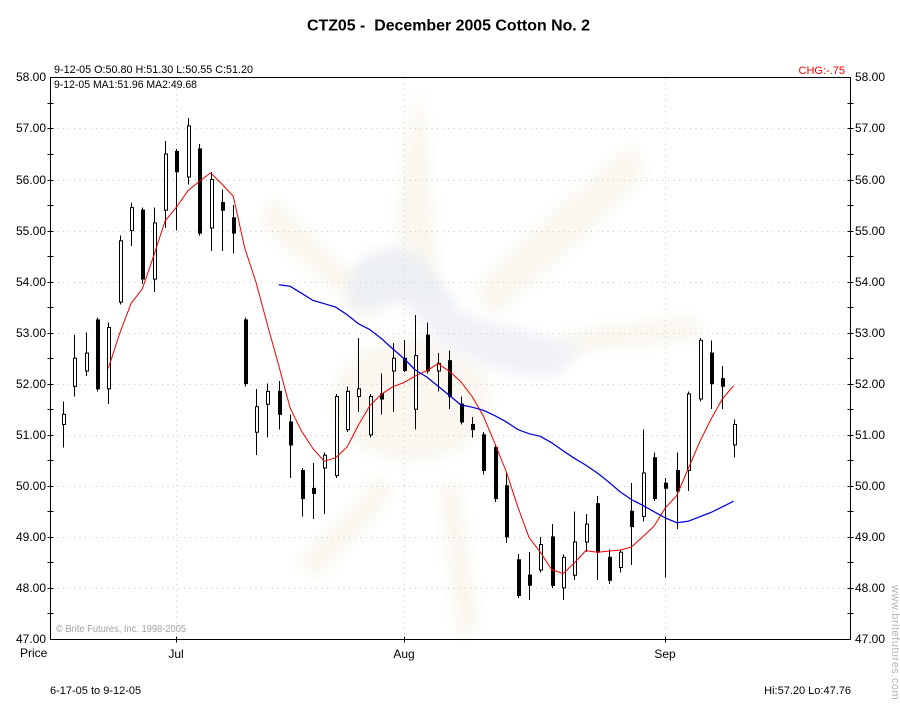  I want to click on svg-text:CTZ05 - December 2005 Cotton: CTZ05 - December 2005 Cotton No. 2, so click(448, 26).